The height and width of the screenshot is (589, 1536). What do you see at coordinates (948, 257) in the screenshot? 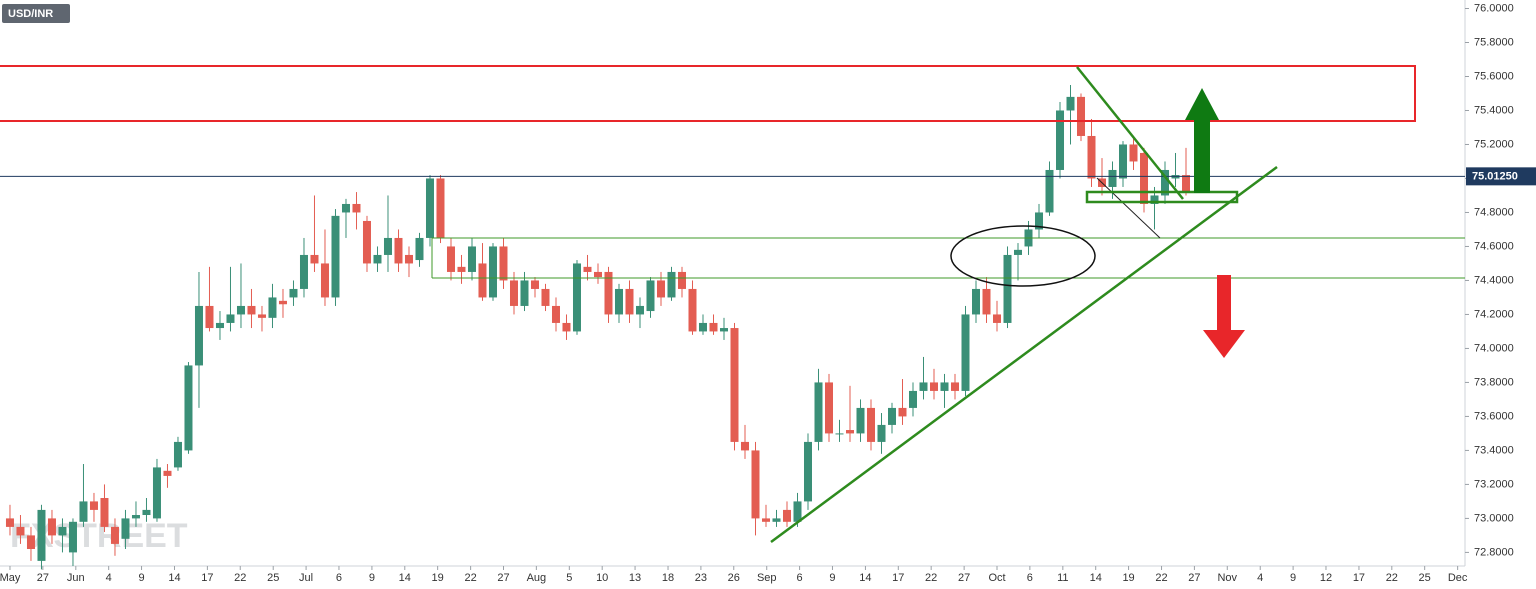
I see `support-line` at bounding box center [948, 257].